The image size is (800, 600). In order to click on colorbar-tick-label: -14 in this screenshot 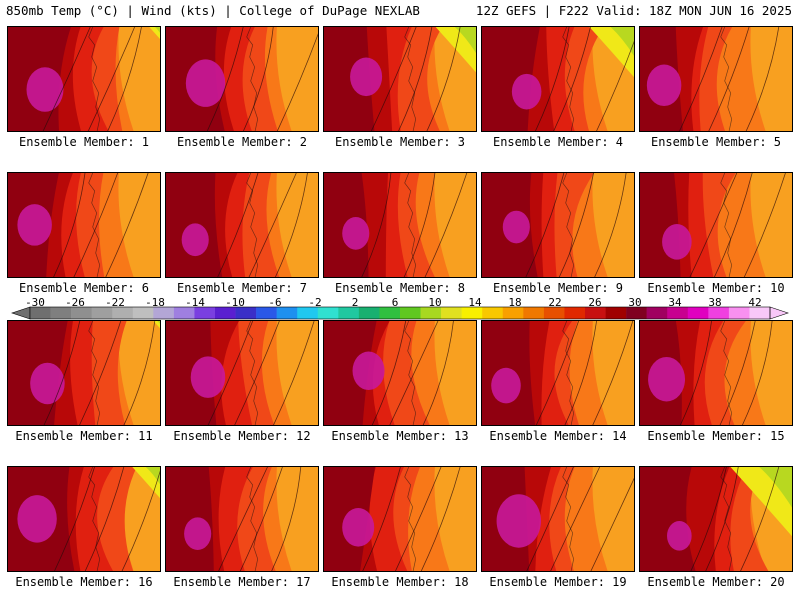, I will do `click(195, 302)`.